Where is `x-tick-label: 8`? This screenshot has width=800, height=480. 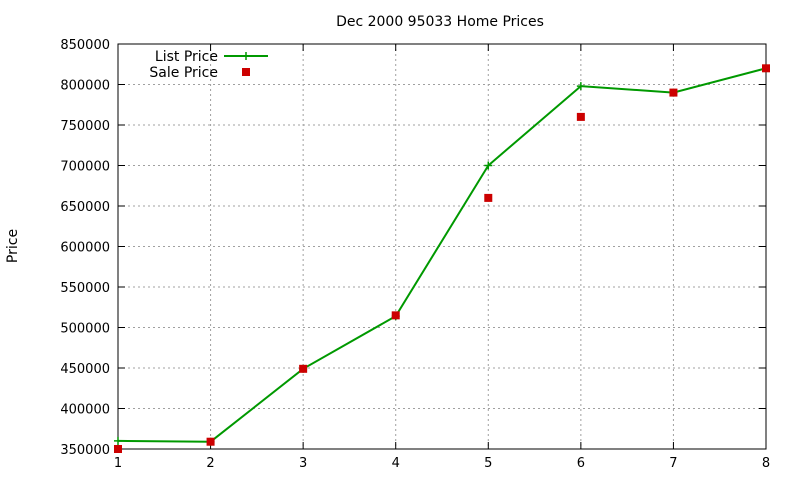
x-tick-label: 8 is located at coordinates (766, 463).